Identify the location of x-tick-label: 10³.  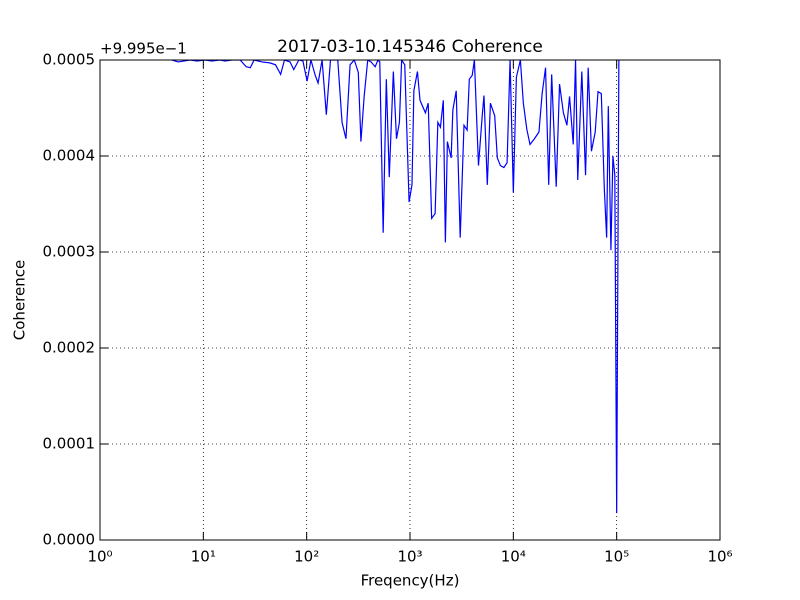
(409, 557).